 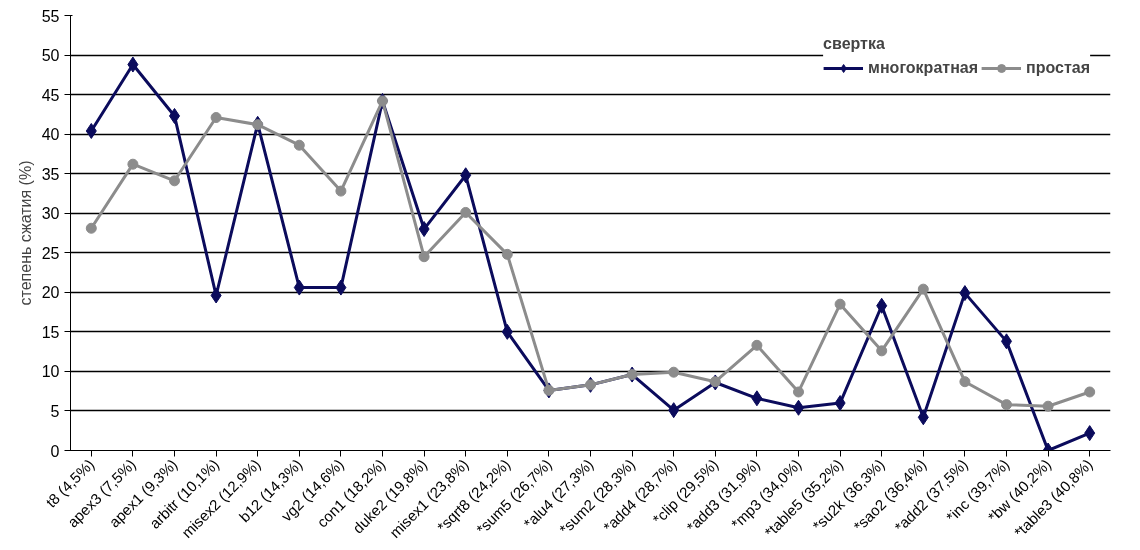 I want to click on y-tick-label: 45, so click(x=50, y=95).